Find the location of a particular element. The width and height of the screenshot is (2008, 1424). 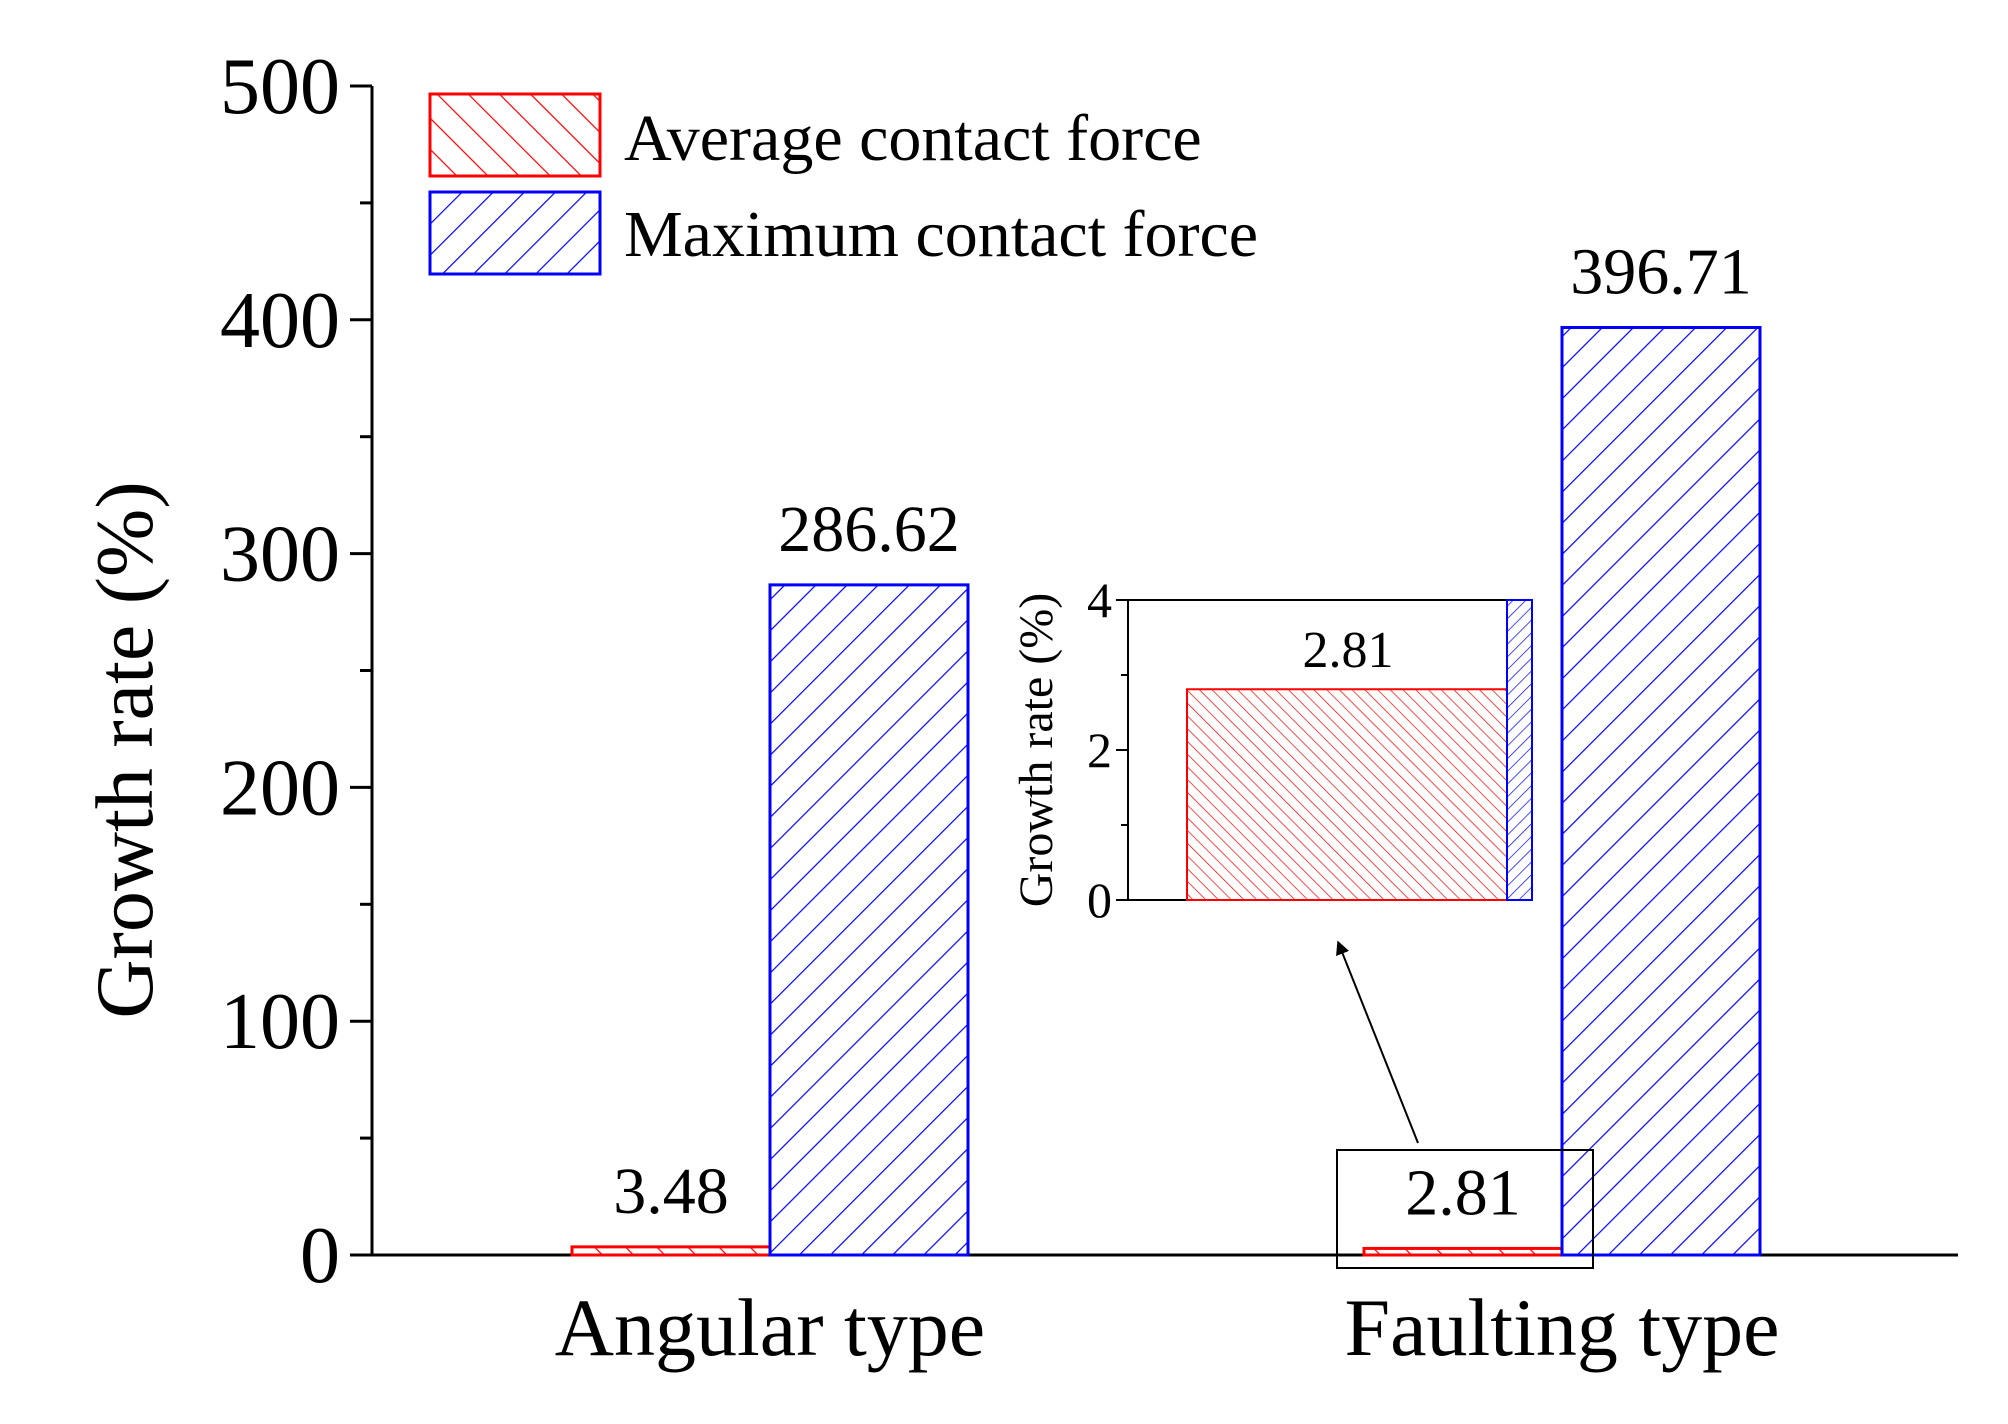

y-tick-label: 300 is located at coordinates (280, 555).